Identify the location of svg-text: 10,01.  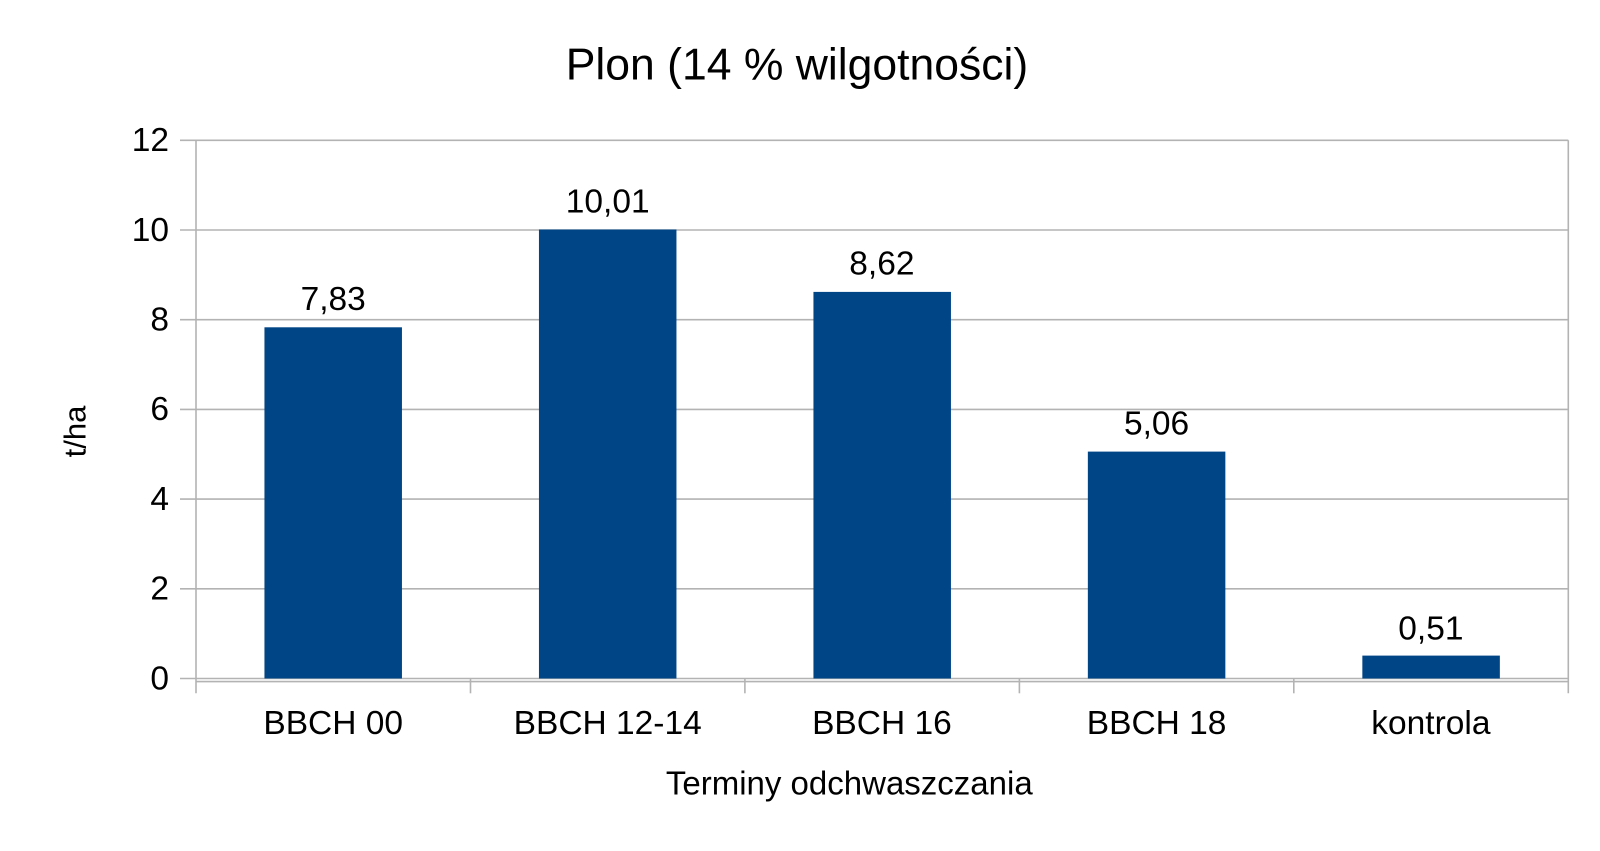
(608, 202).